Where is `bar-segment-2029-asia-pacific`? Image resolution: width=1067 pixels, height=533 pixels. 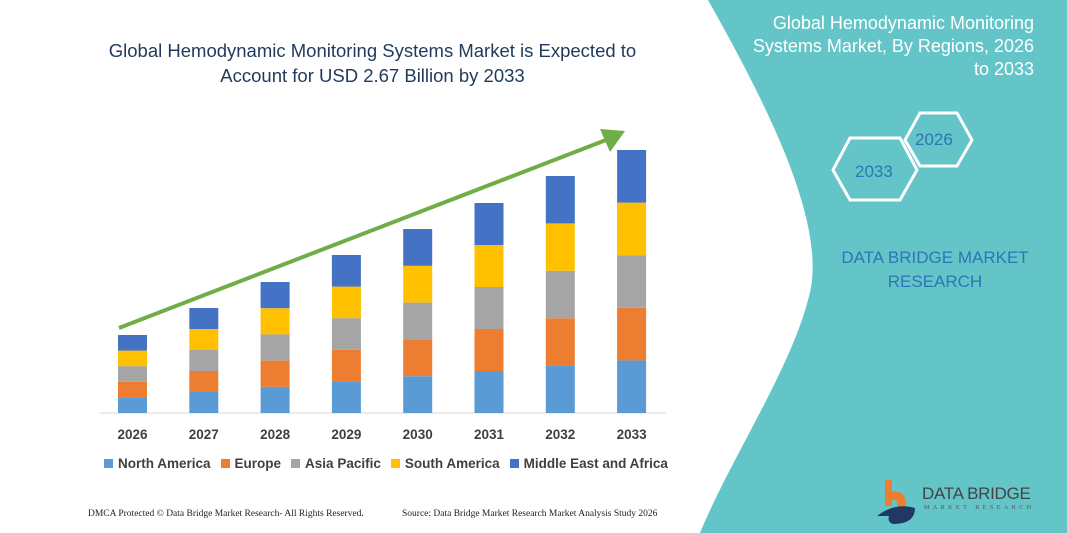 bar-segment-2029-asia-pacific is located at coordinates (346, 334).